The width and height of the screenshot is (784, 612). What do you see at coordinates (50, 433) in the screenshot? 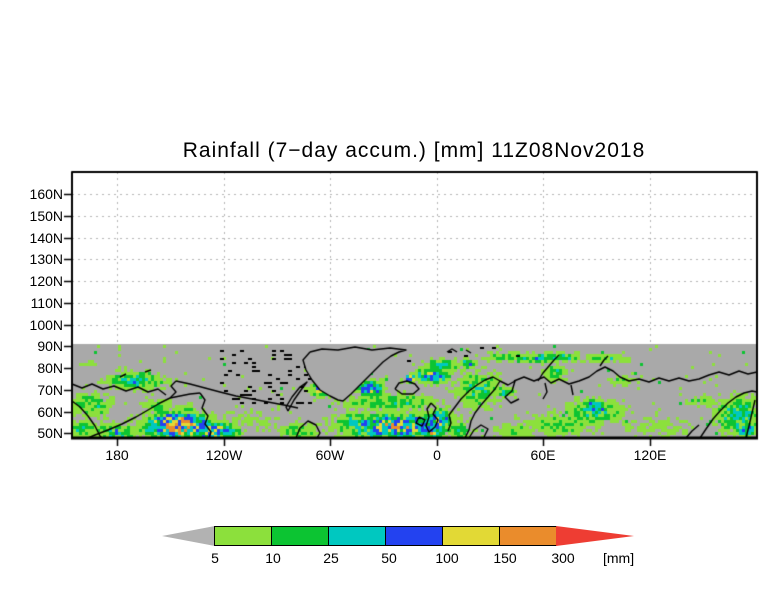
I see `y-tick-label: 50N` at bounding box center [50, 433].